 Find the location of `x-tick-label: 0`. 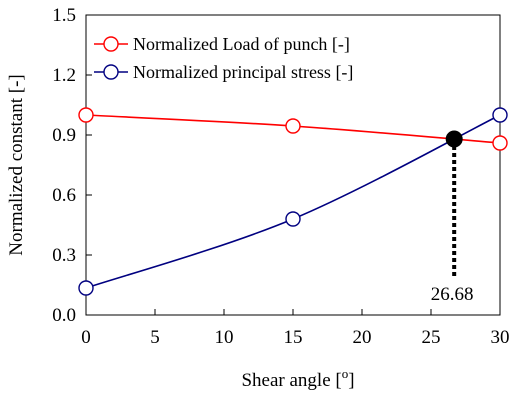

x-tick-label: 0 is located at coordinates (86, 337).